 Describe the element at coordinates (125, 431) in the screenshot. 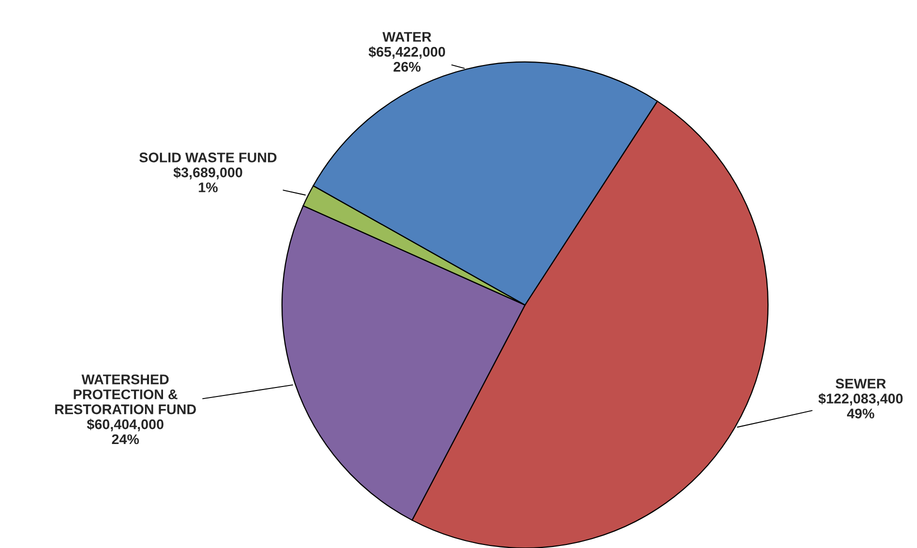

I see `data-label: $60,404,000 24%` at that location.